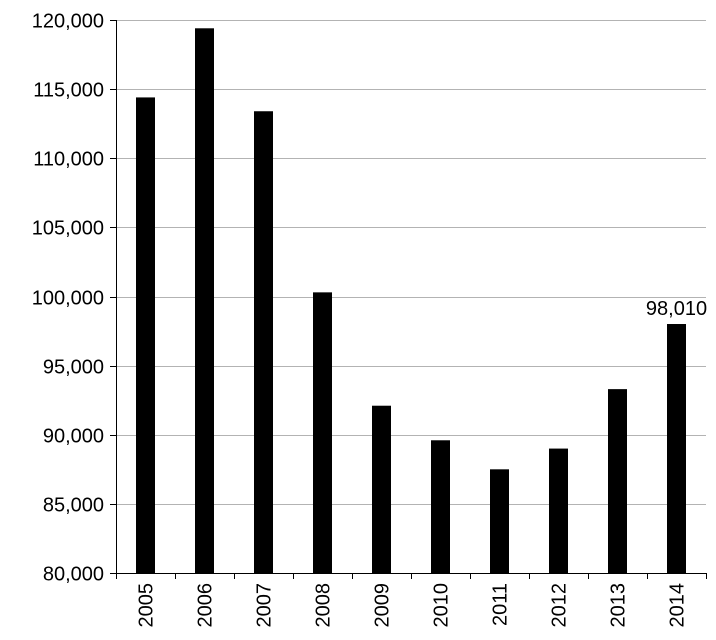 The image size is (716, 640). I want to click on y-tick-label: 95,000, so click(73, 368).